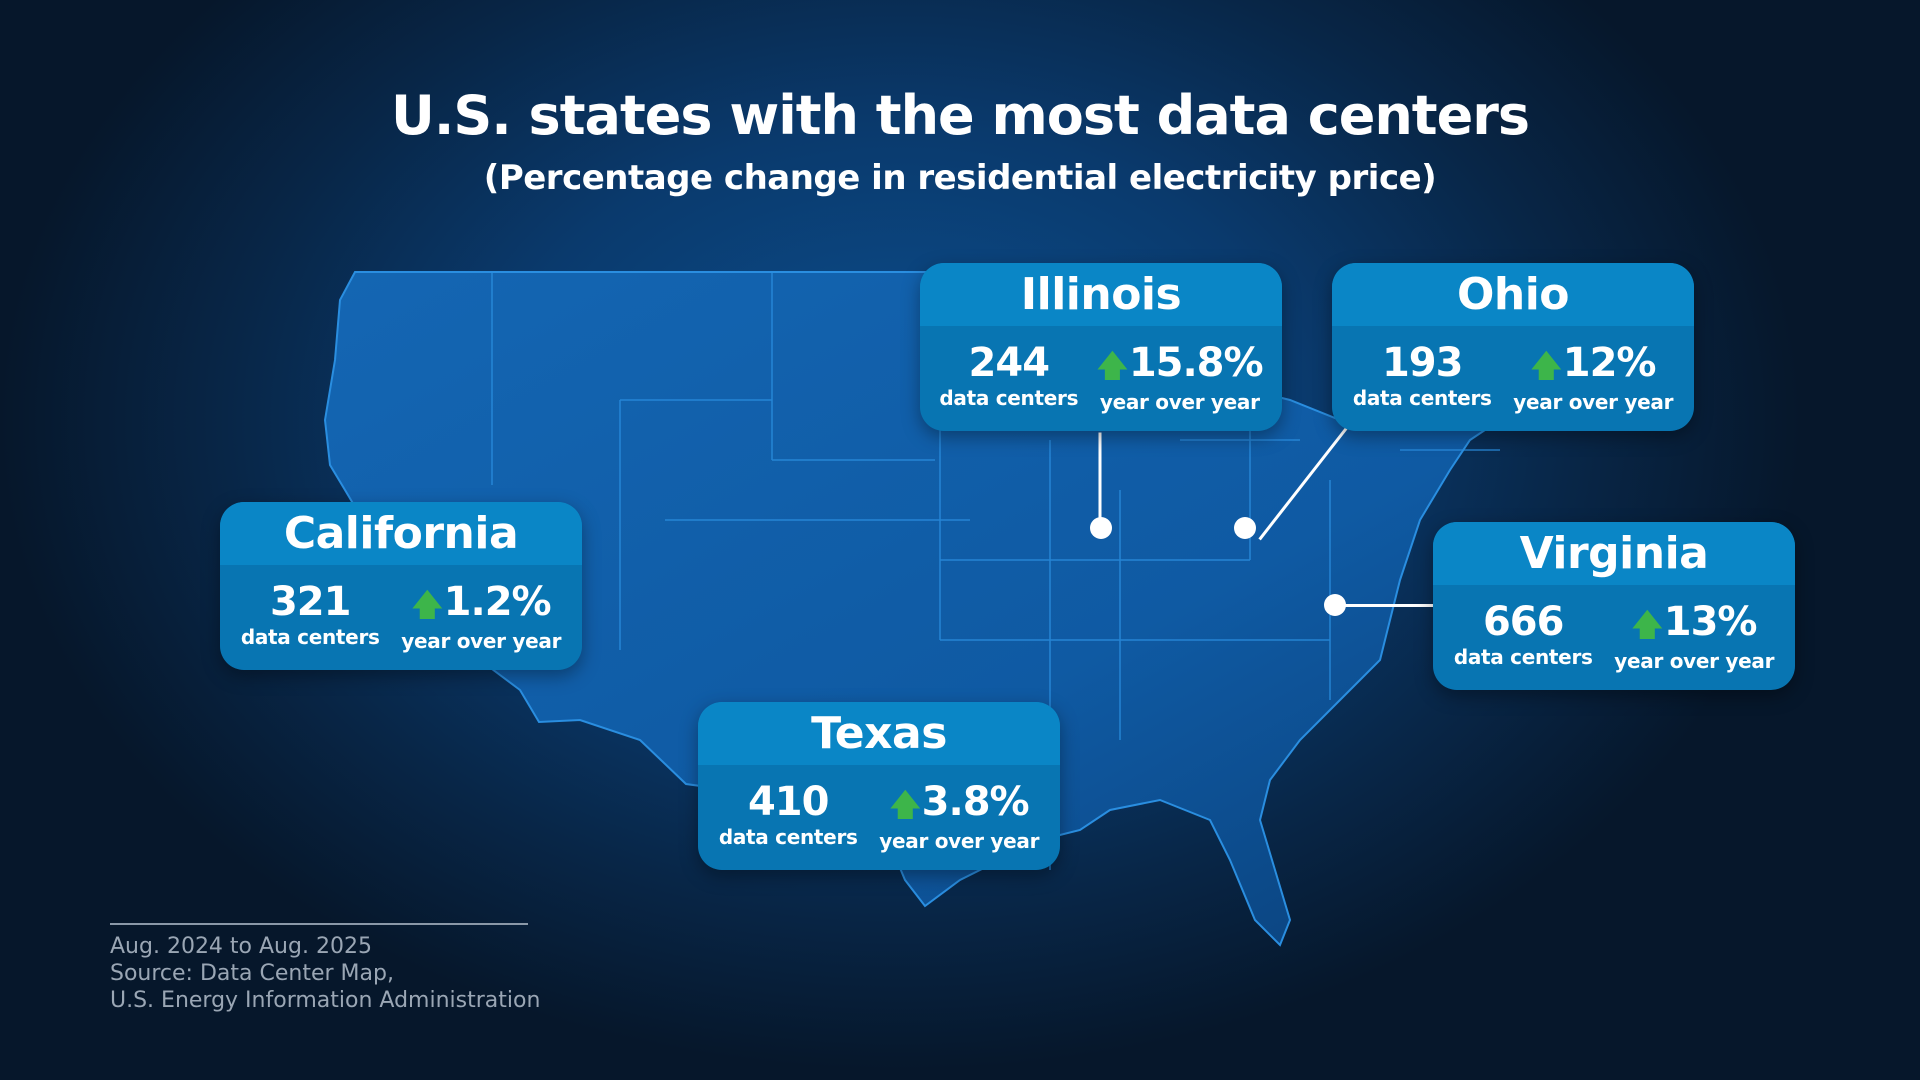 The width and height of the screenshot is (1920, 1080). Describe the element at coordinates (1422, 363) in the screenshot. I see `data-center-count: 193` at that location.